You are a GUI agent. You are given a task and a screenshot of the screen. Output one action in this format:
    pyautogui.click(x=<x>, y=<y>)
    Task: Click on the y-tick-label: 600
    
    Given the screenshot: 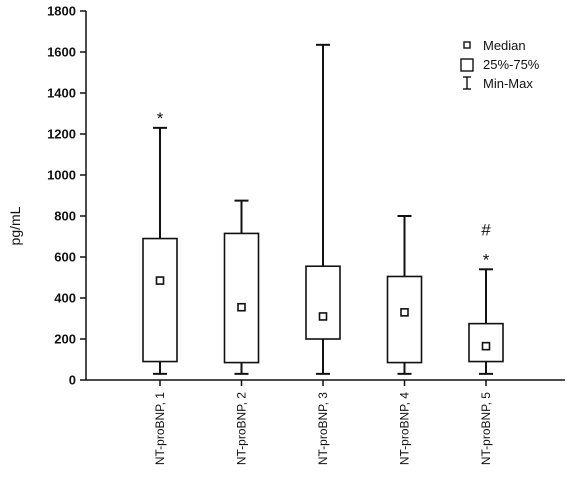 What is the action you would take?
    pyautogui.click(x=65, y=257)
    